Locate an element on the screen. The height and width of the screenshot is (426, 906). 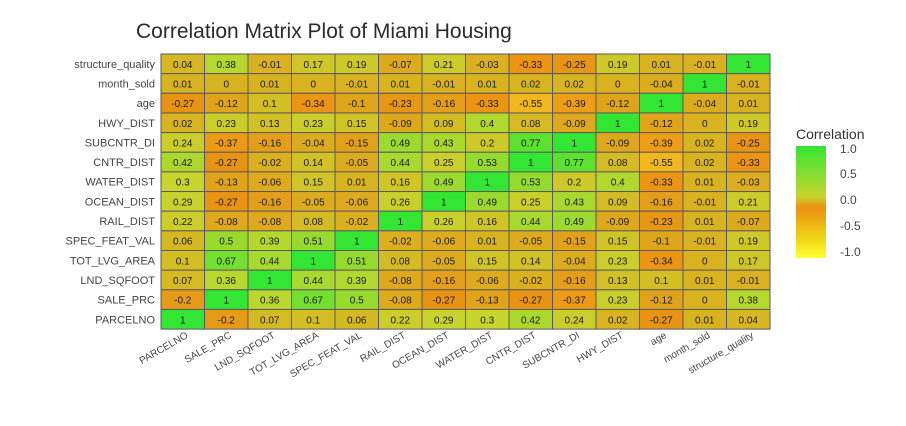
cell-value-label: 0.51 is located at coordinates (357, 261).